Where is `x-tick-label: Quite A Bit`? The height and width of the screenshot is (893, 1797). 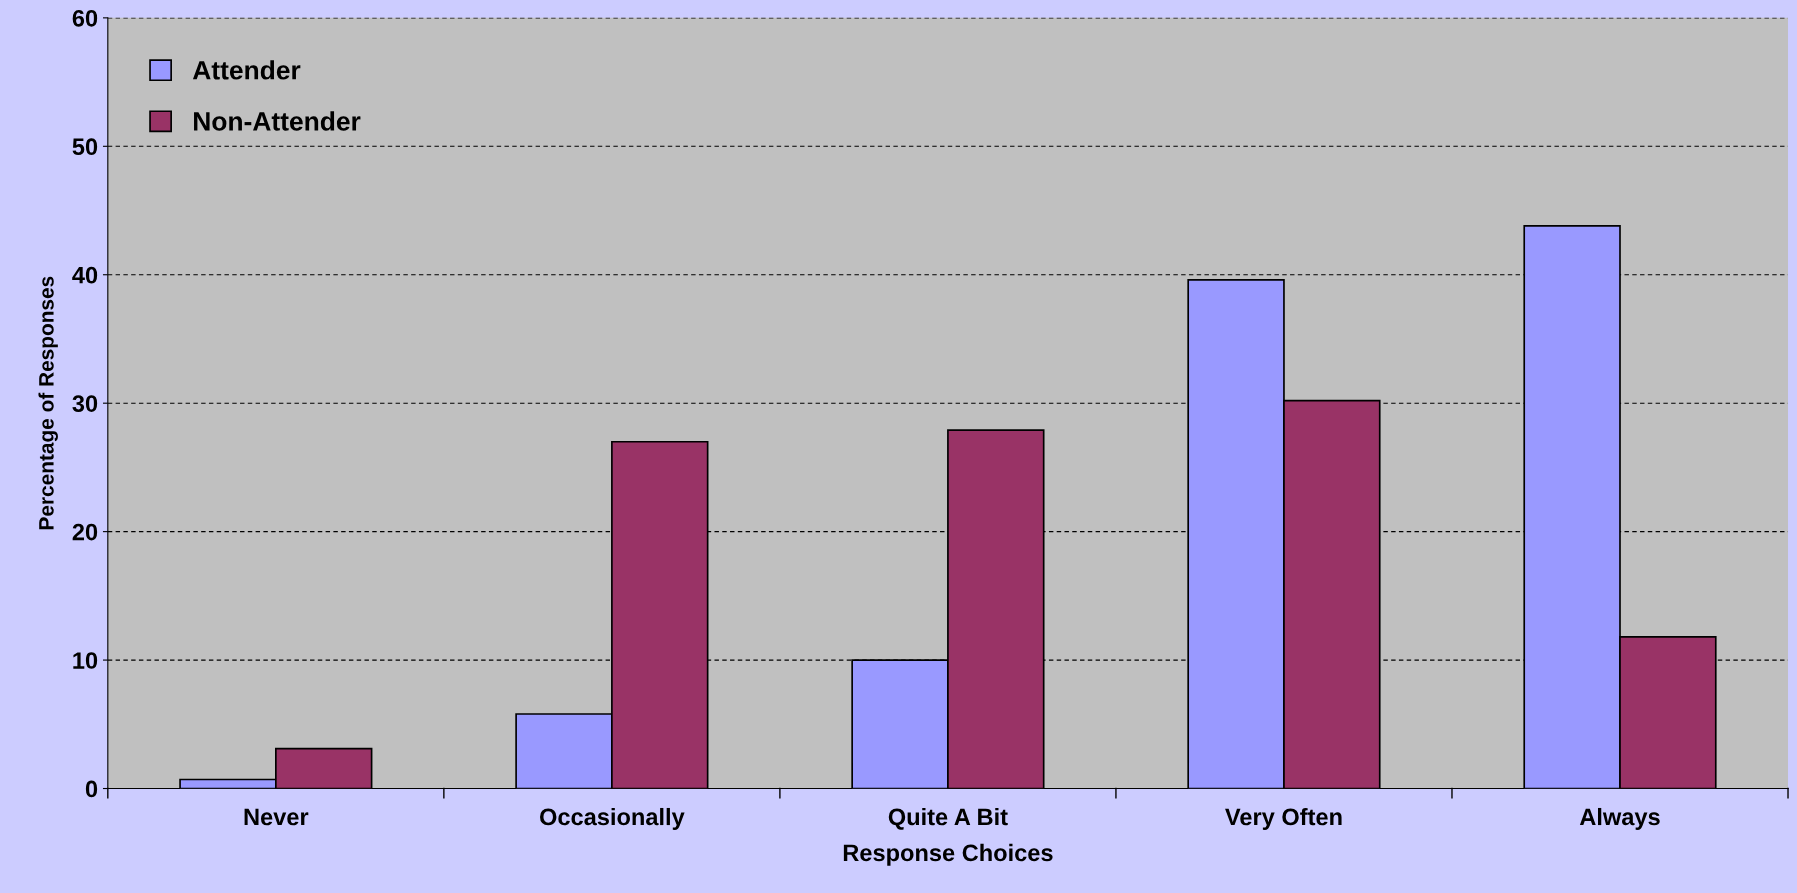 x-tick-label: Quite A Bit is located at coordinates (948, 818).